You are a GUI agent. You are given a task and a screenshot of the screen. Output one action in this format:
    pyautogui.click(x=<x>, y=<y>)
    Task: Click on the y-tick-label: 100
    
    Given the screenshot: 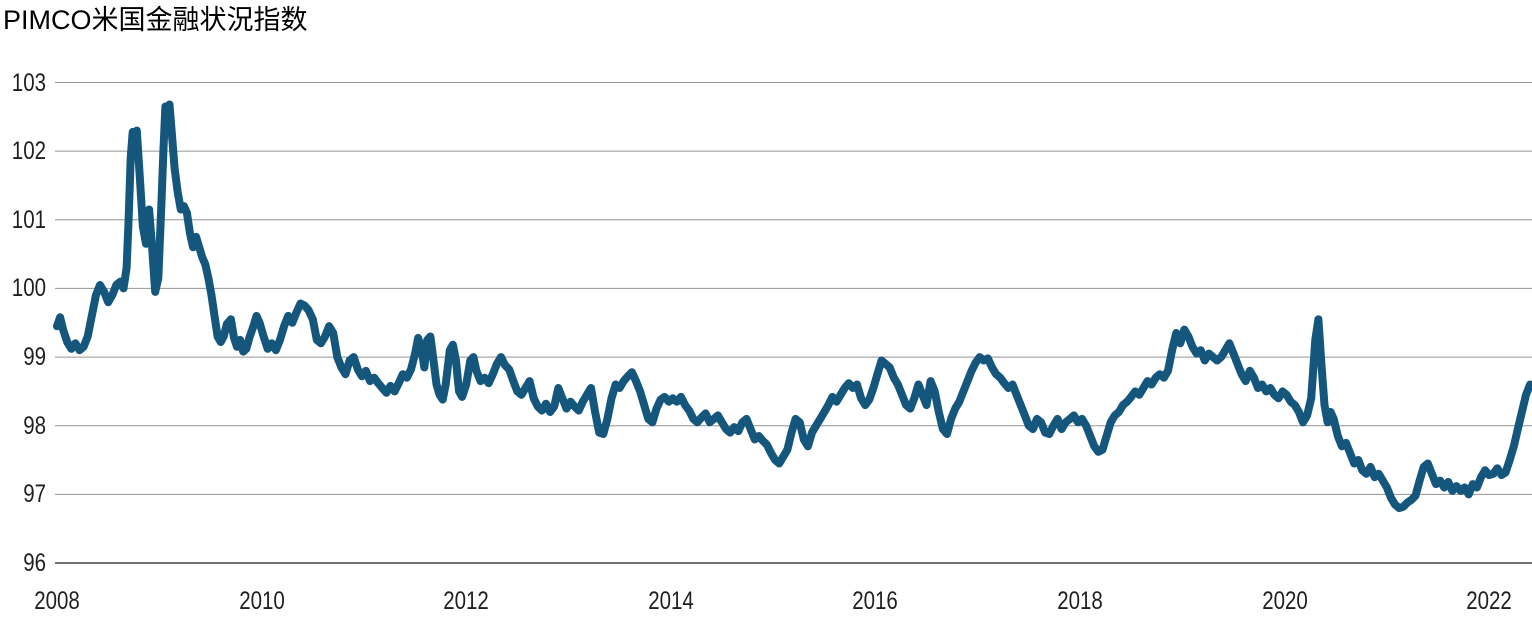 What is the action you would take?
    pyautogui.click(x=29, y=288)
    